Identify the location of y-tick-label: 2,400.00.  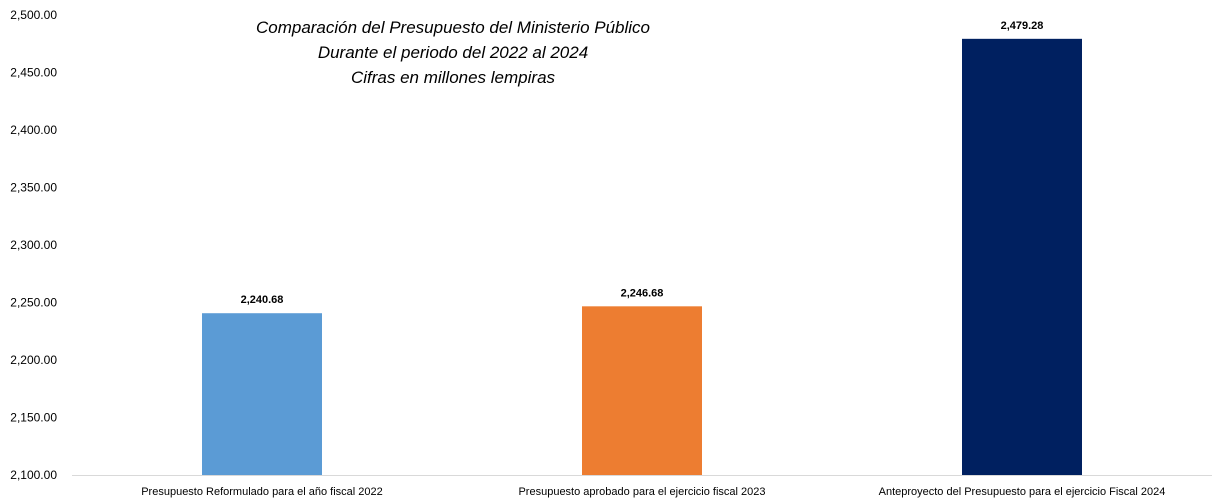
(33, 130).